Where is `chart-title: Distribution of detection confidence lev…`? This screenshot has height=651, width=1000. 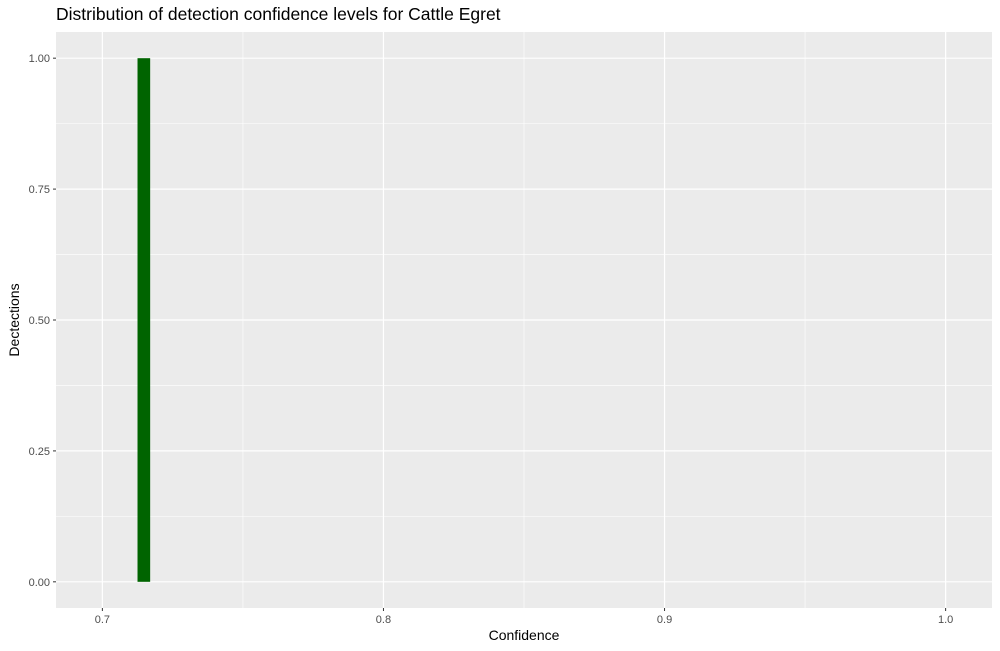
chart-title: Distribution of detection confidence lev… is located at coordinates (278, 14).